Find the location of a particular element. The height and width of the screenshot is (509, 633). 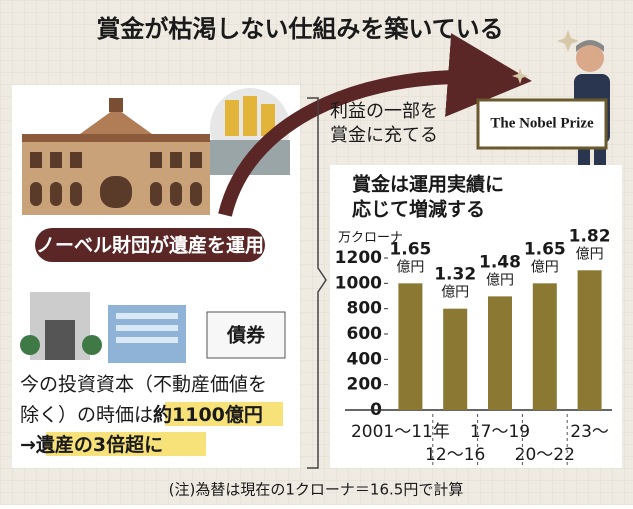

value-label: 1.82 億円 is located at coordinates (590, 244).